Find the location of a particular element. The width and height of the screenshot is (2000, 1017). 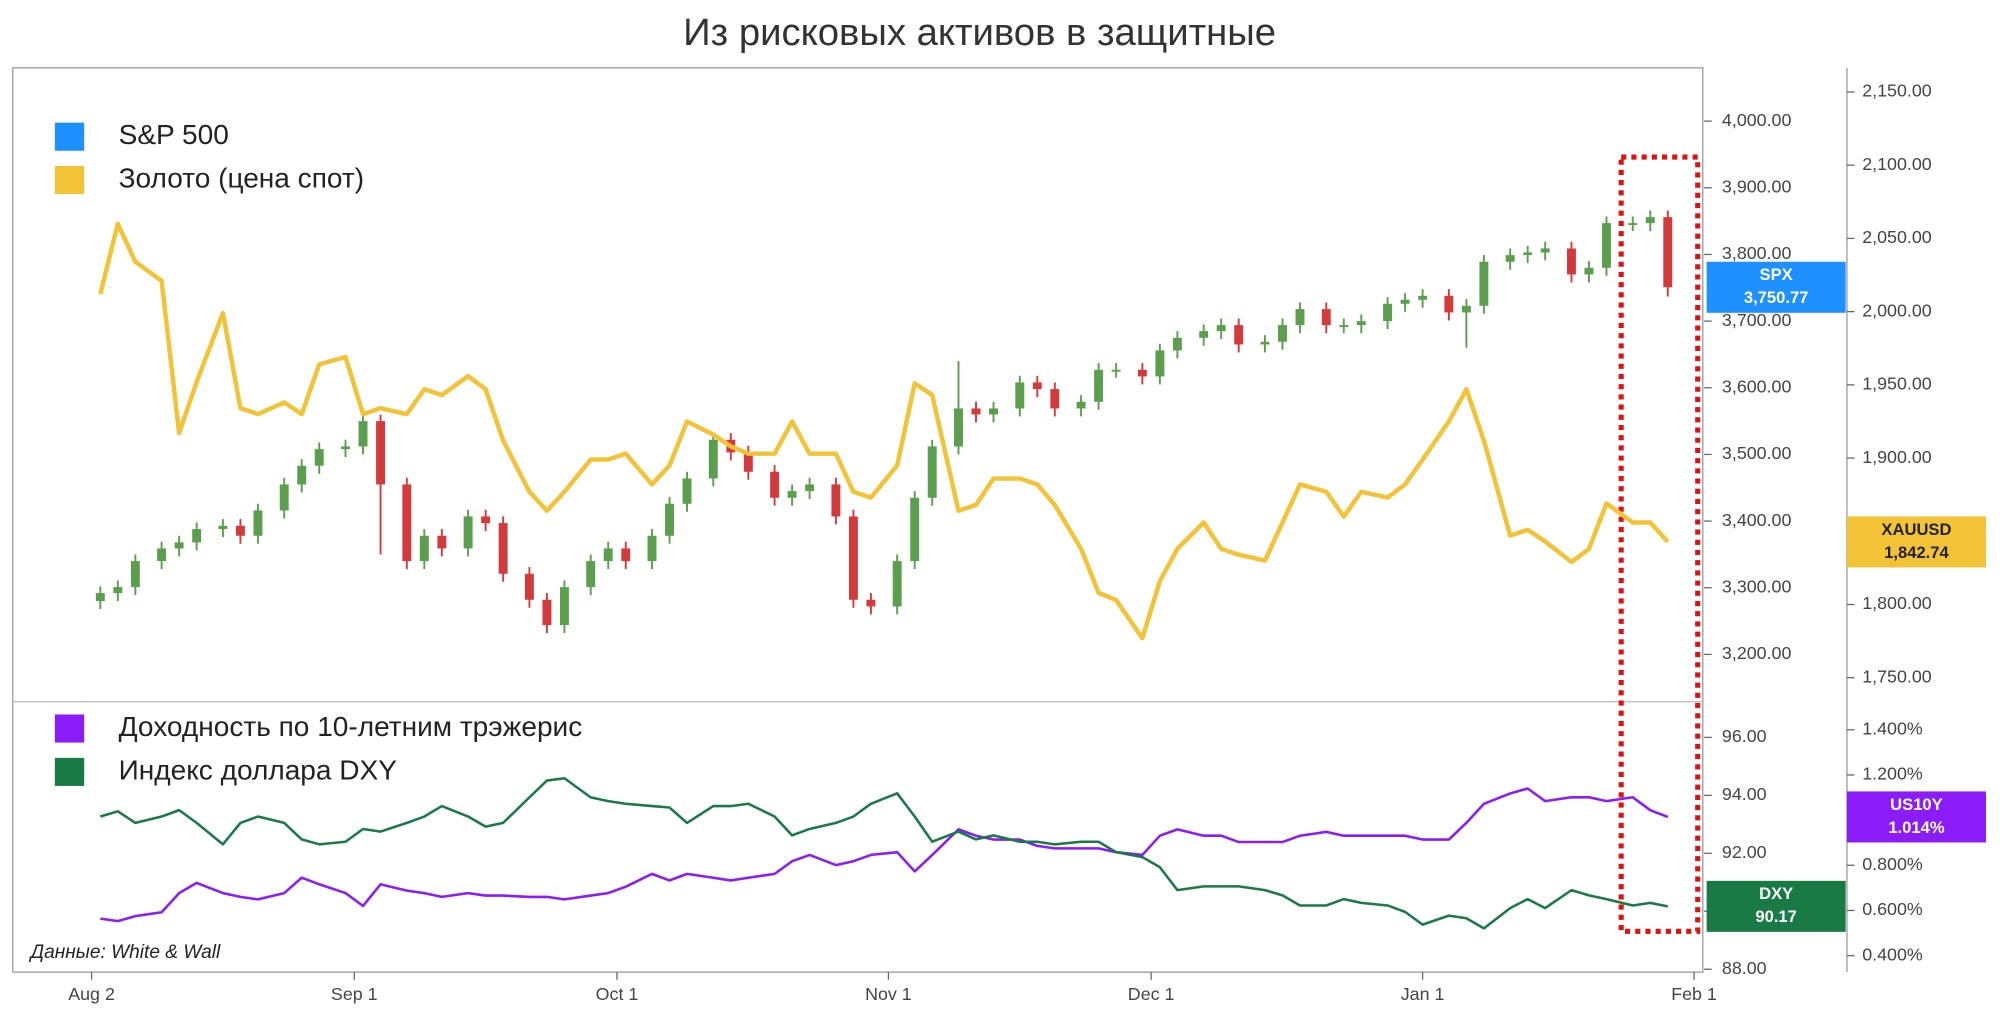

y-tick-label: 94.00 is located at coordinates (1744, 794).